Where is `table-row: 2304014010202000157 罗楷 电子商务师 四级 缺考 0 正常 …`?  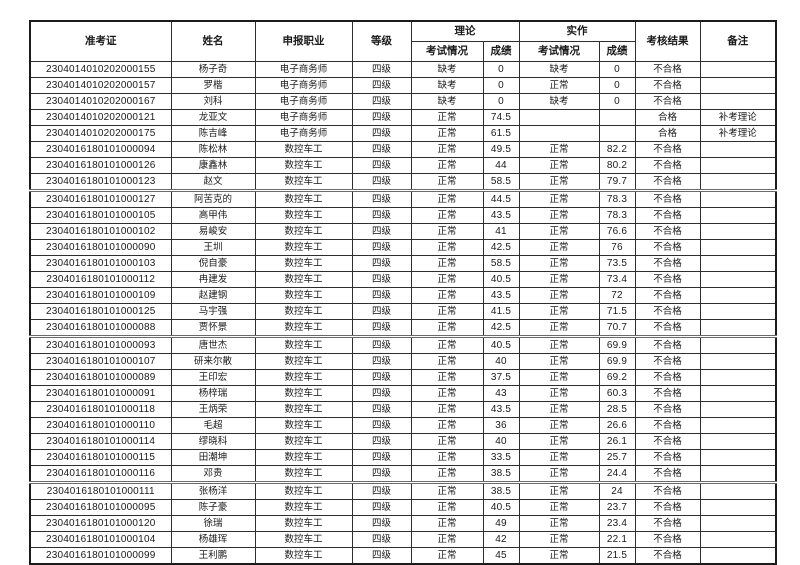
table-row: 2304014010202000157 罗楷 电子商务师 四级 缺考 0 正常 … is located at coordinates (403, 85).